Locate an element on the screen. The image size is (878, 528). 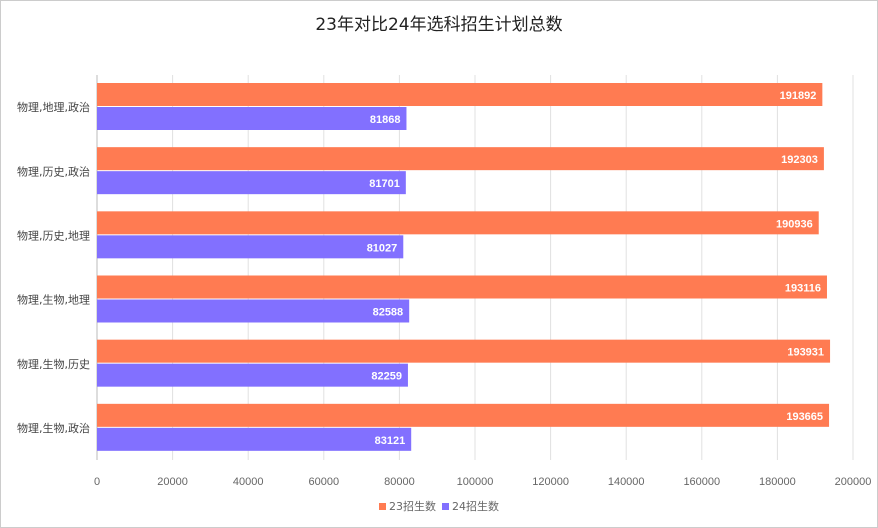
x-tick-label: 200000 is located at coordinates (853, 482).